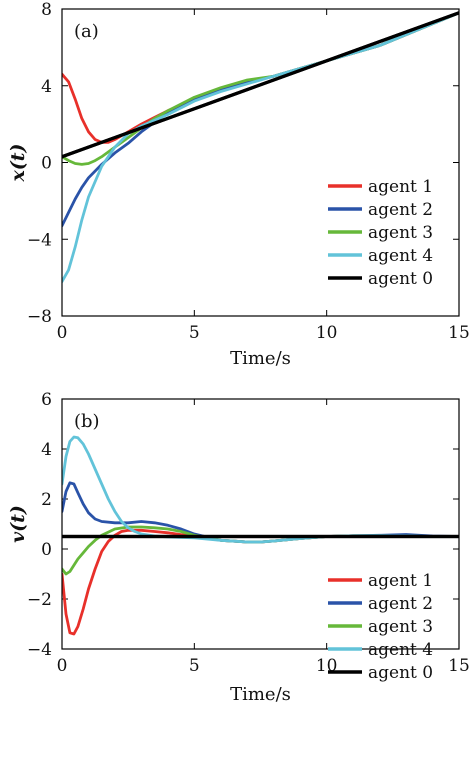 This screenshot has width=474, height=759. I want to click on y-tick-label: −2, so click(39, 600).